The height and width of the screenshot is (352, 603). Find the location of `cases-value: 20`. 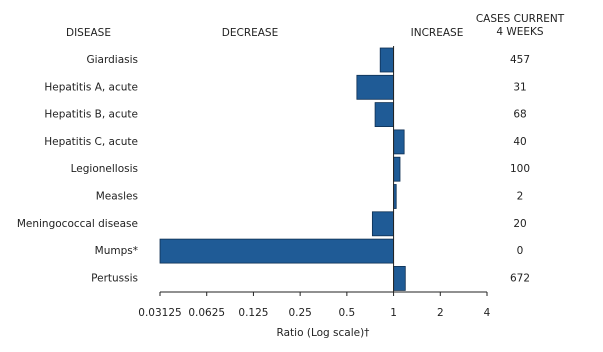

cases-value: 20 is located at coordinates (519, 224).